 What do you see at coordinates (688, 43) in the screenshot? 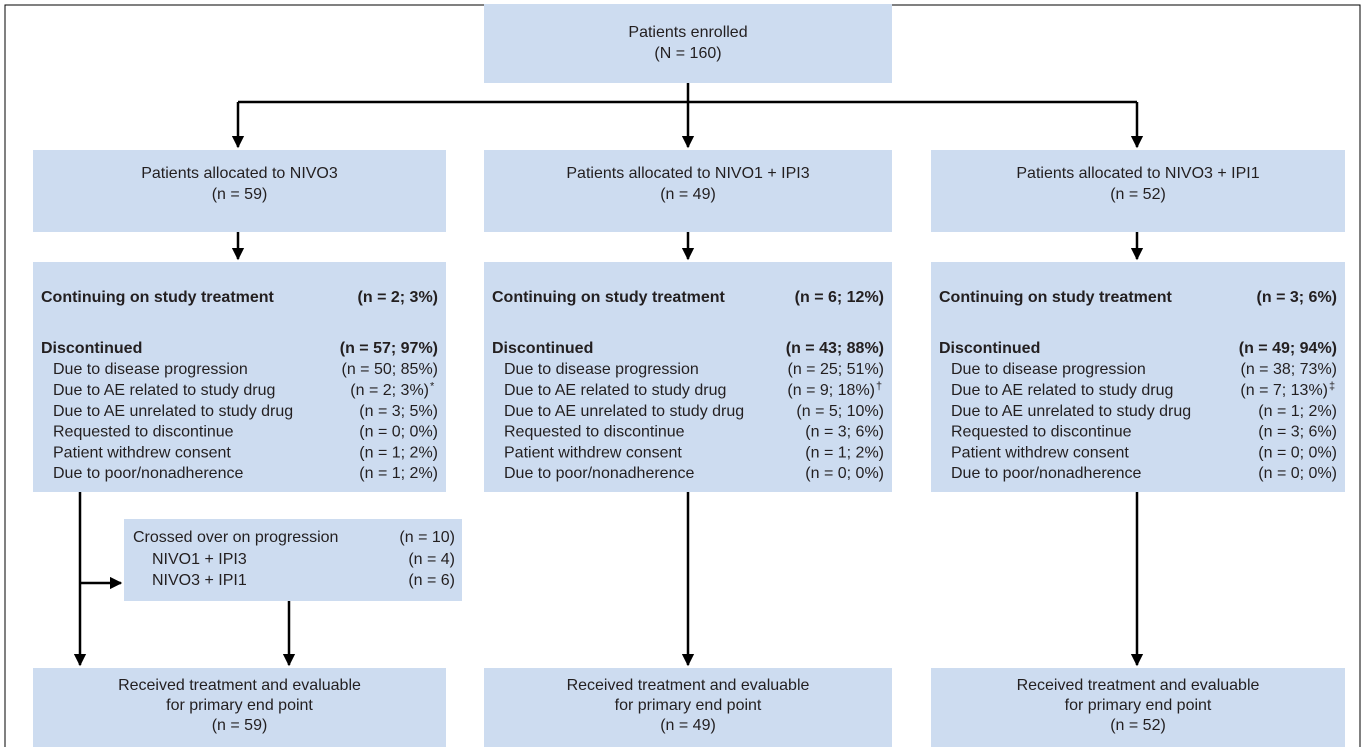
I see `enrolled-box` at bounding box center [688, 43].